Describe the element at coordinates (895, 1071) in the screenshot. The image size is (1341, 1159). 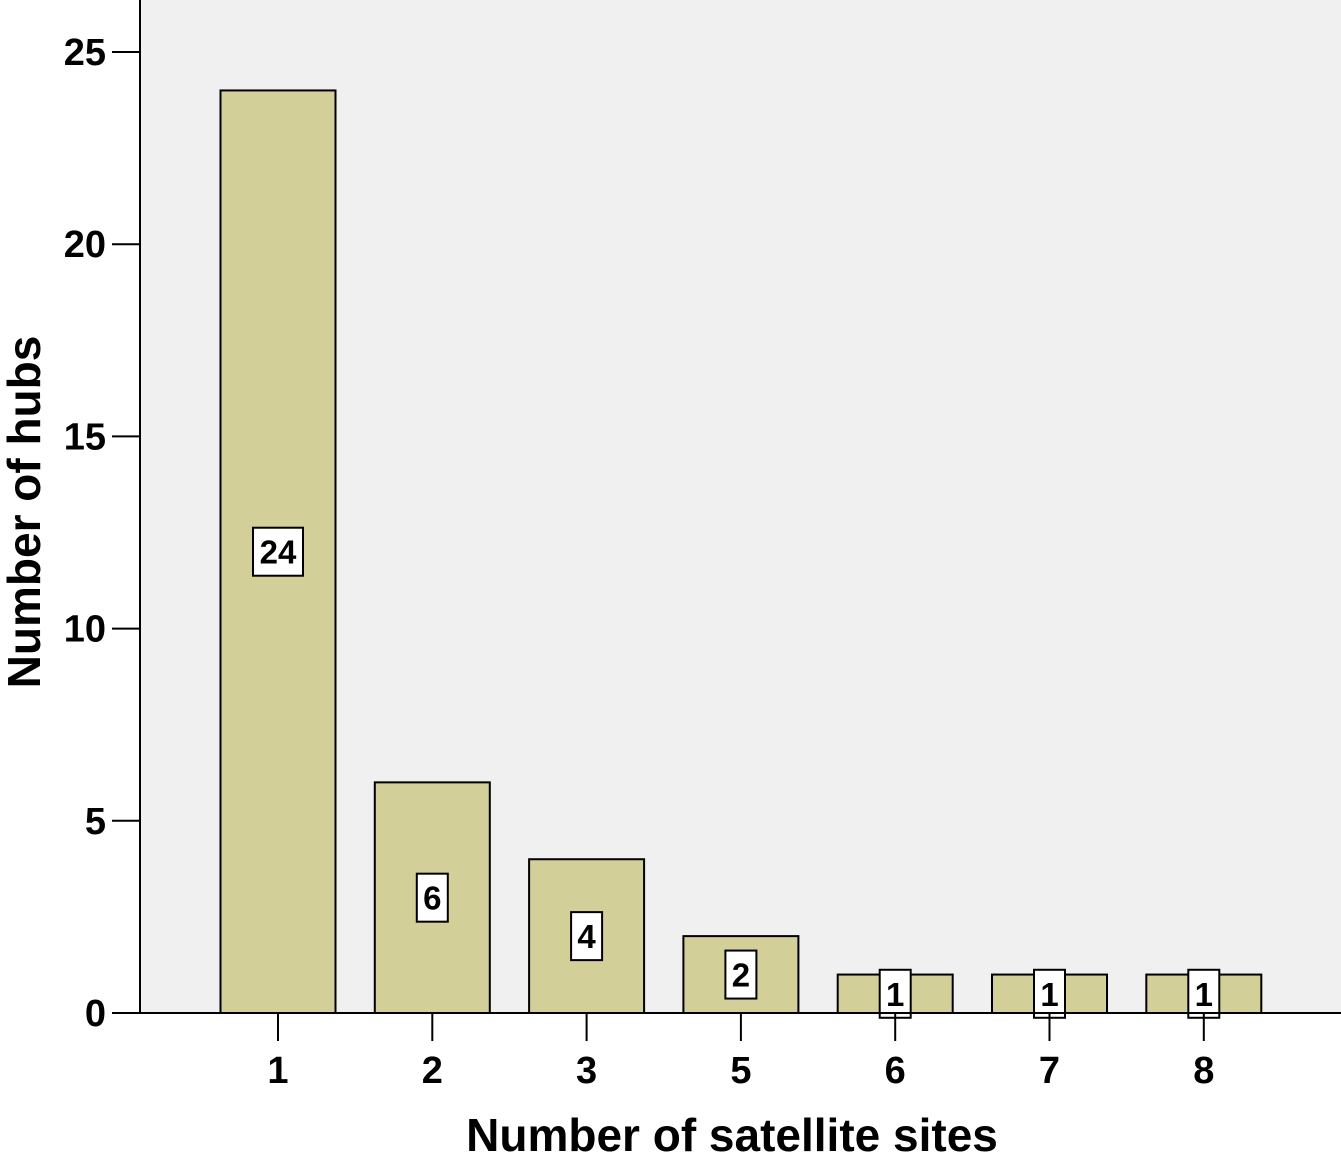
I see `x-tick-label: 6` at that location.